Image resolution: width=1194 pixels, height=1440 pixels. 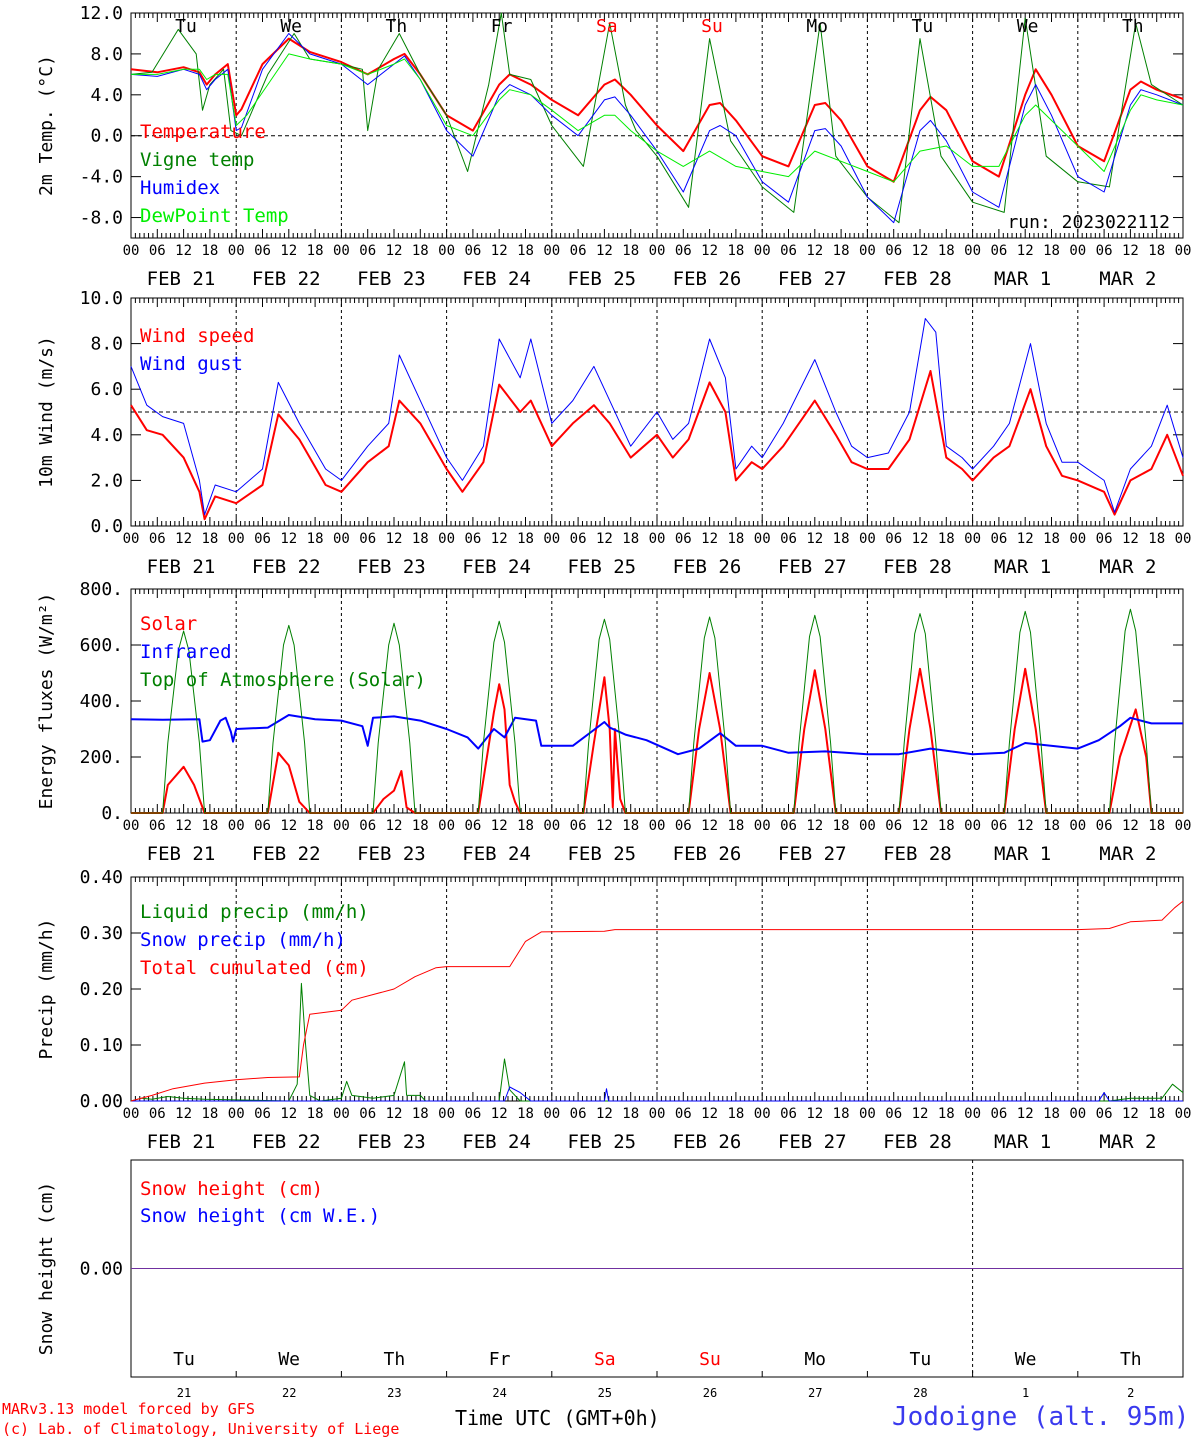 I want to click on panel-precip, so click(x=657, y=989).